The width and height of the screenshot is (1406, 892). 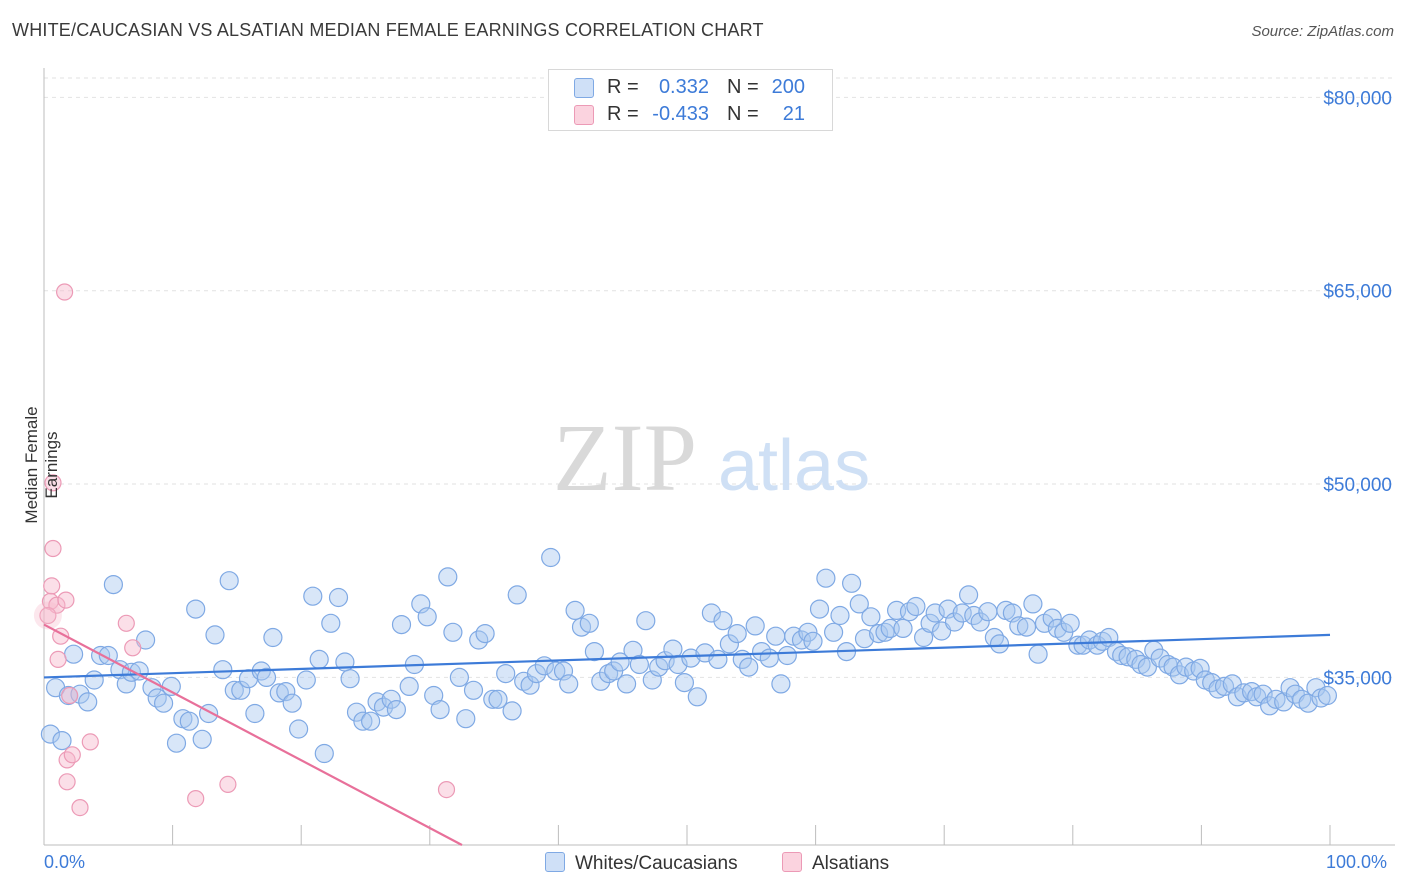 I want to click on bottom-legend-swatch-whites, so click(x=555, y=862).